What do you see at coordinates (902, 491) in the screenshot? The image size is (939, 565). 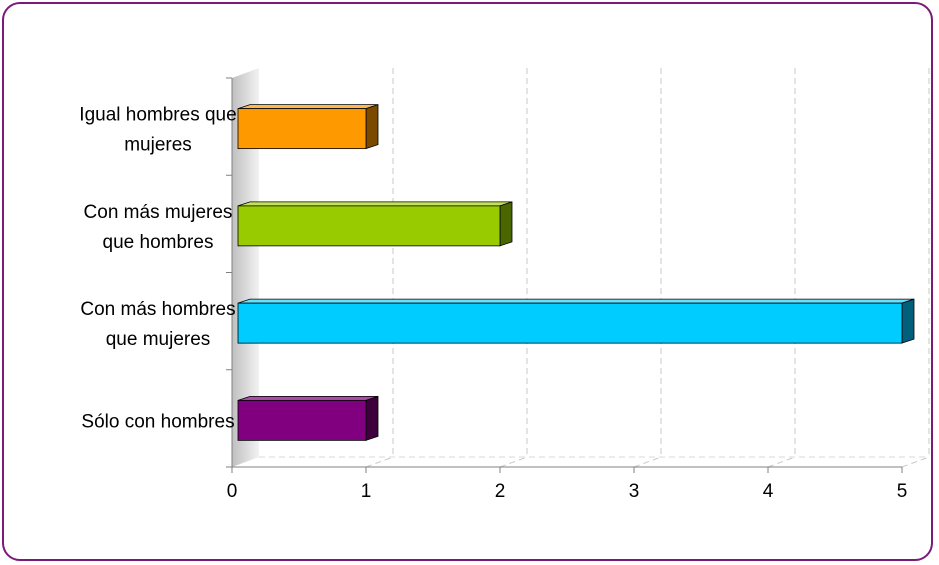 I see `x-tick-label: 5` at bounding box center [902, 491].